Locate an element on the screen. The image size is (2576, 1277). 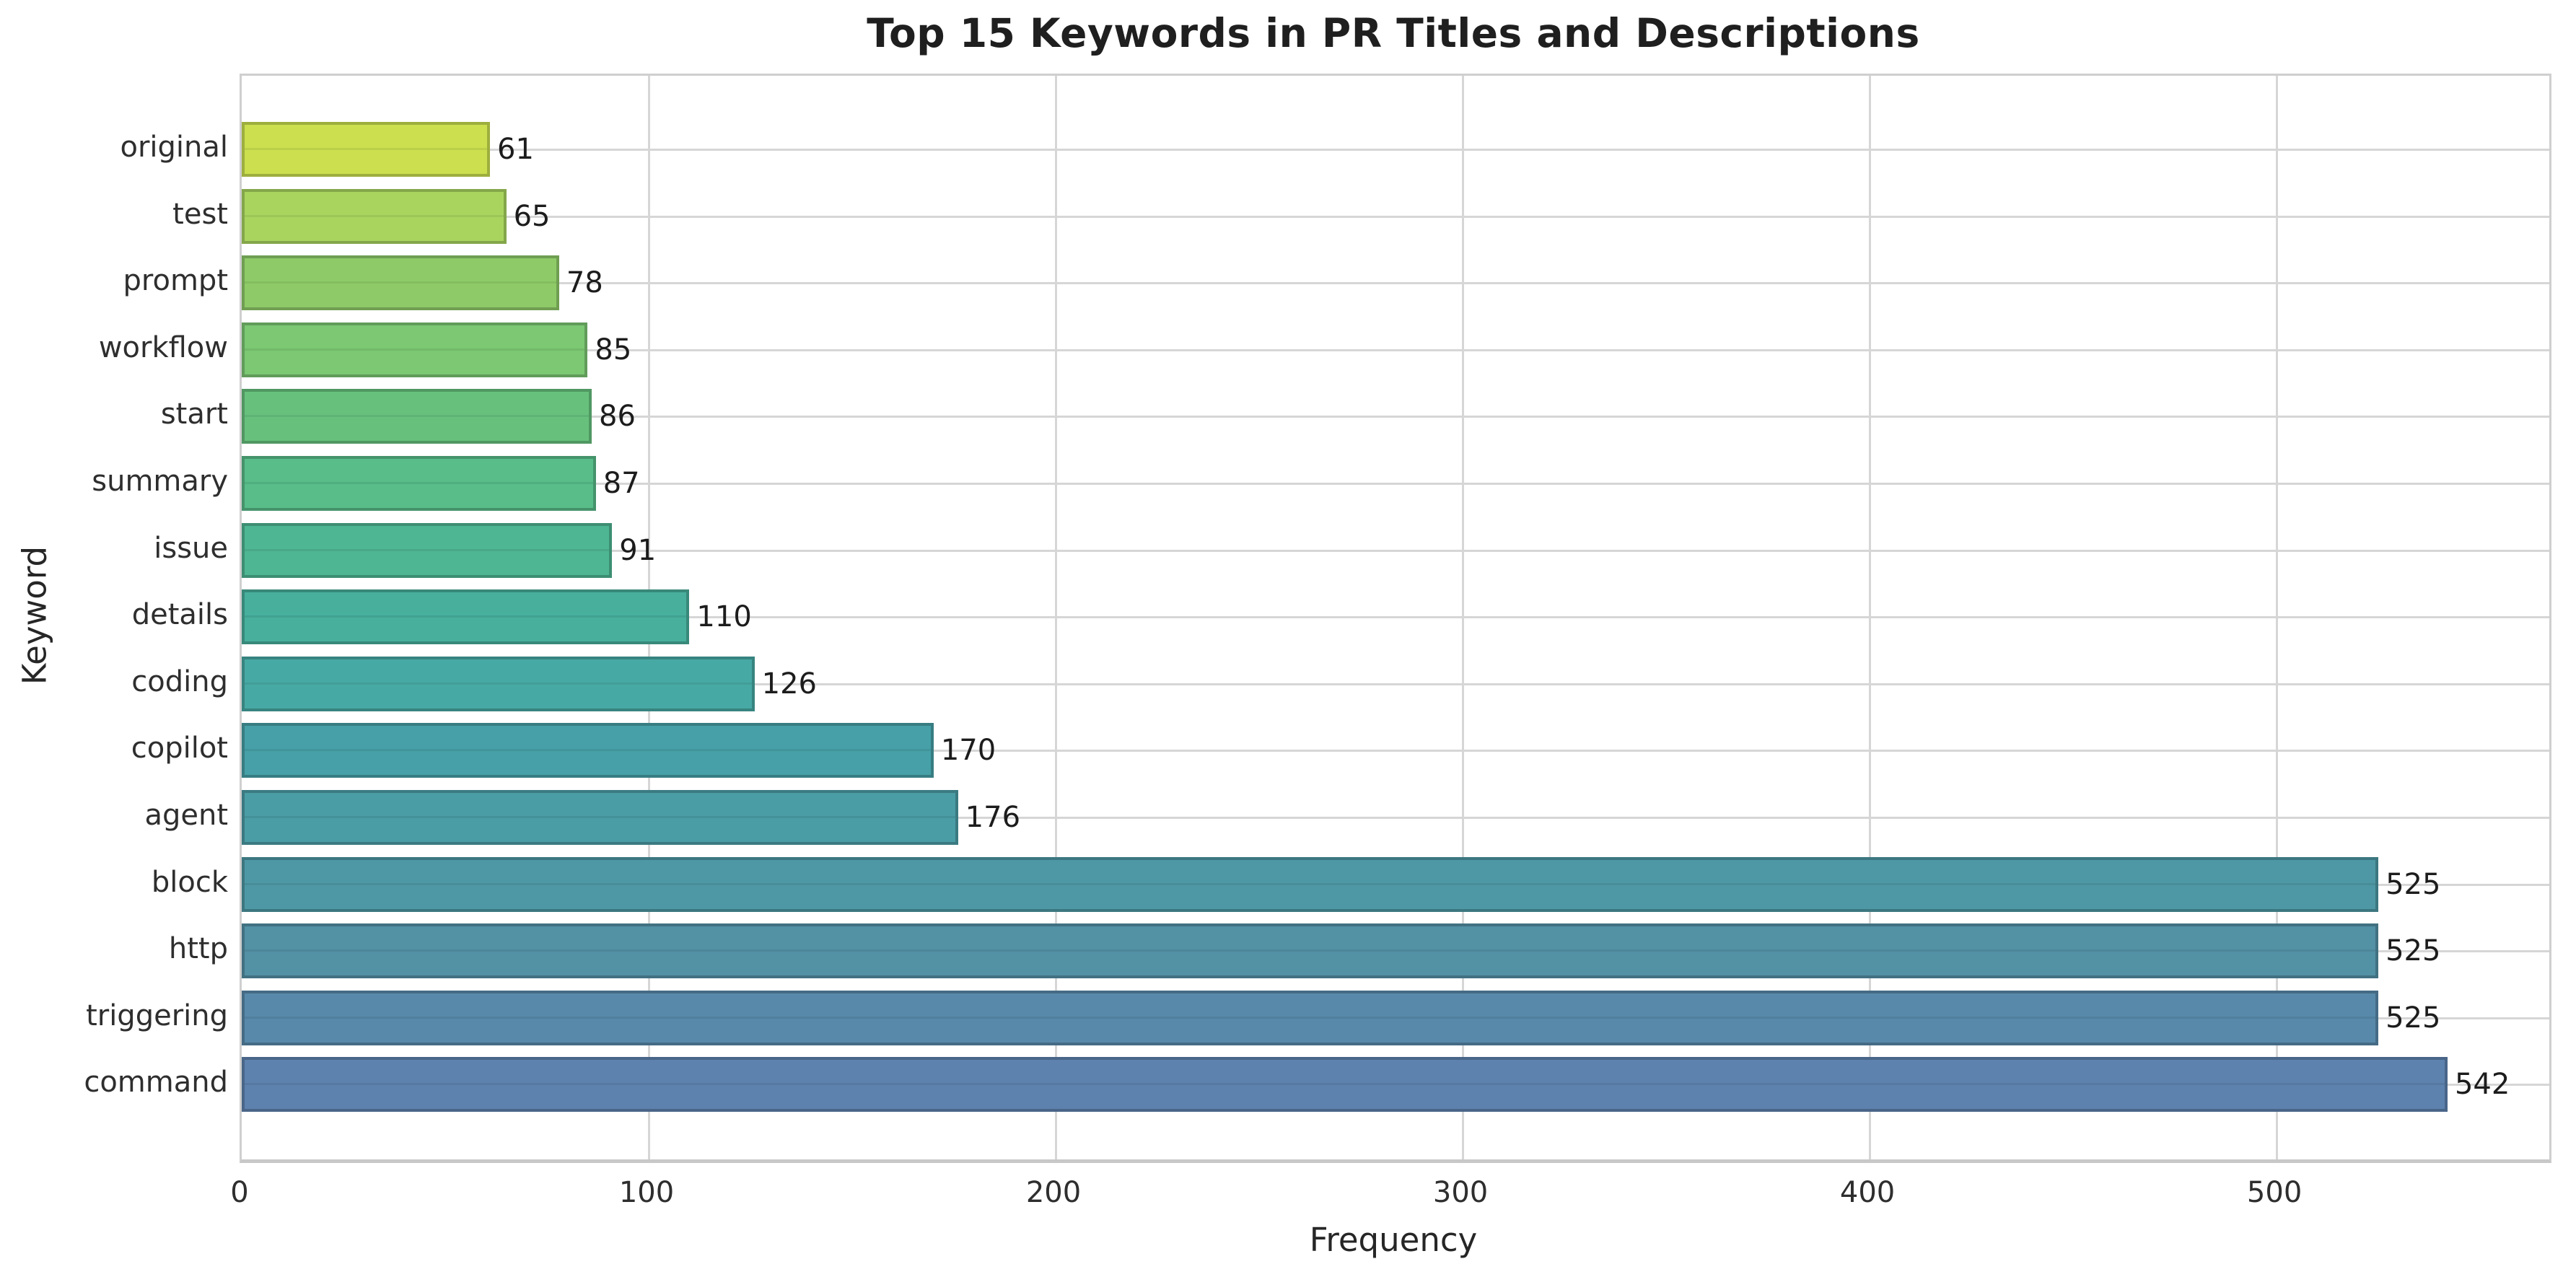
y-axis-tick-issue: issue is located at coordinates (191, 548).